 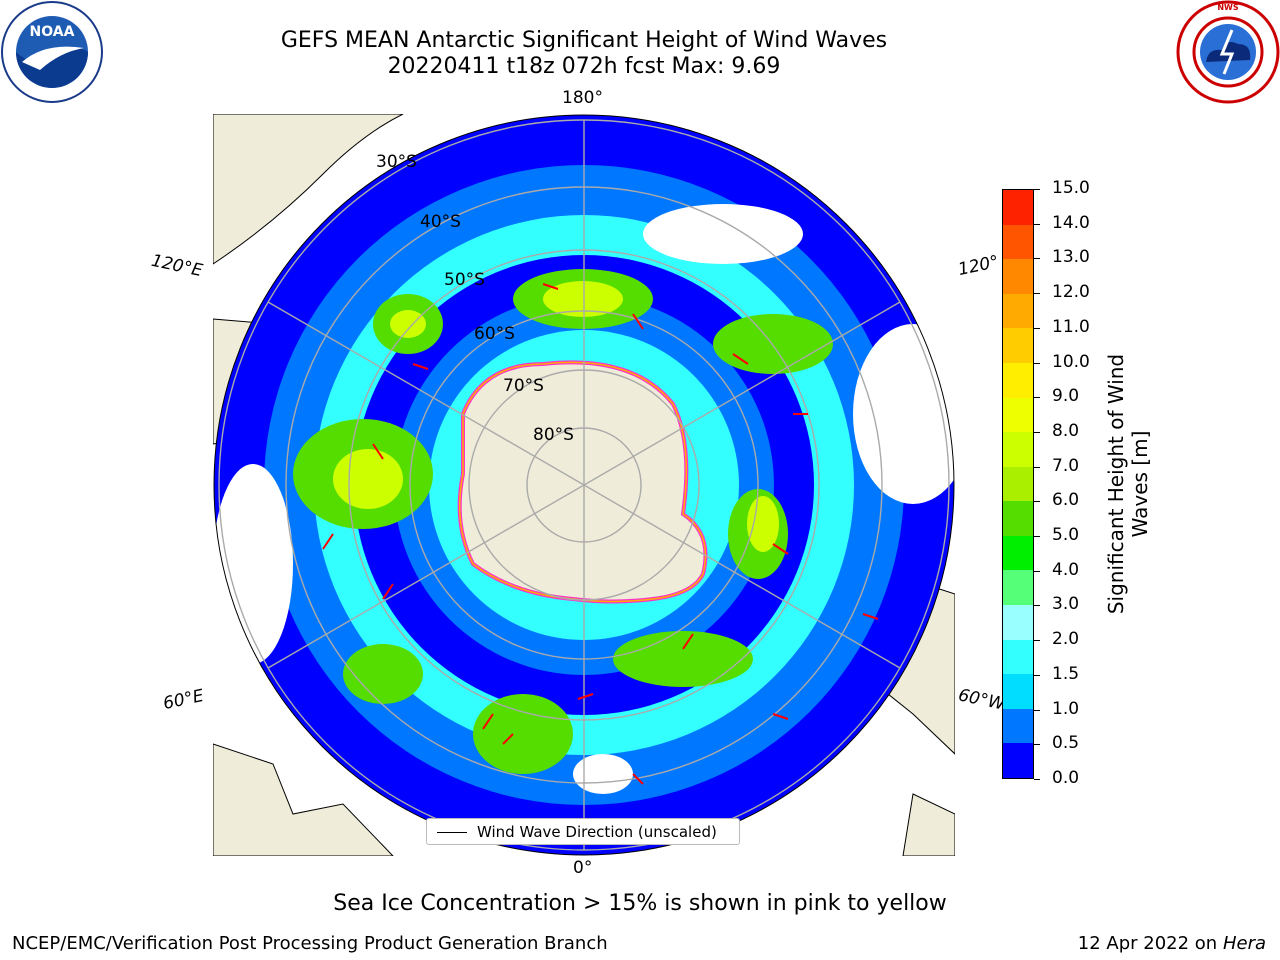 What do you see at coordinates (494, 334) in the screenshot?
I see `lat-label-60s: 60°S` at bounding box center [494, 334].